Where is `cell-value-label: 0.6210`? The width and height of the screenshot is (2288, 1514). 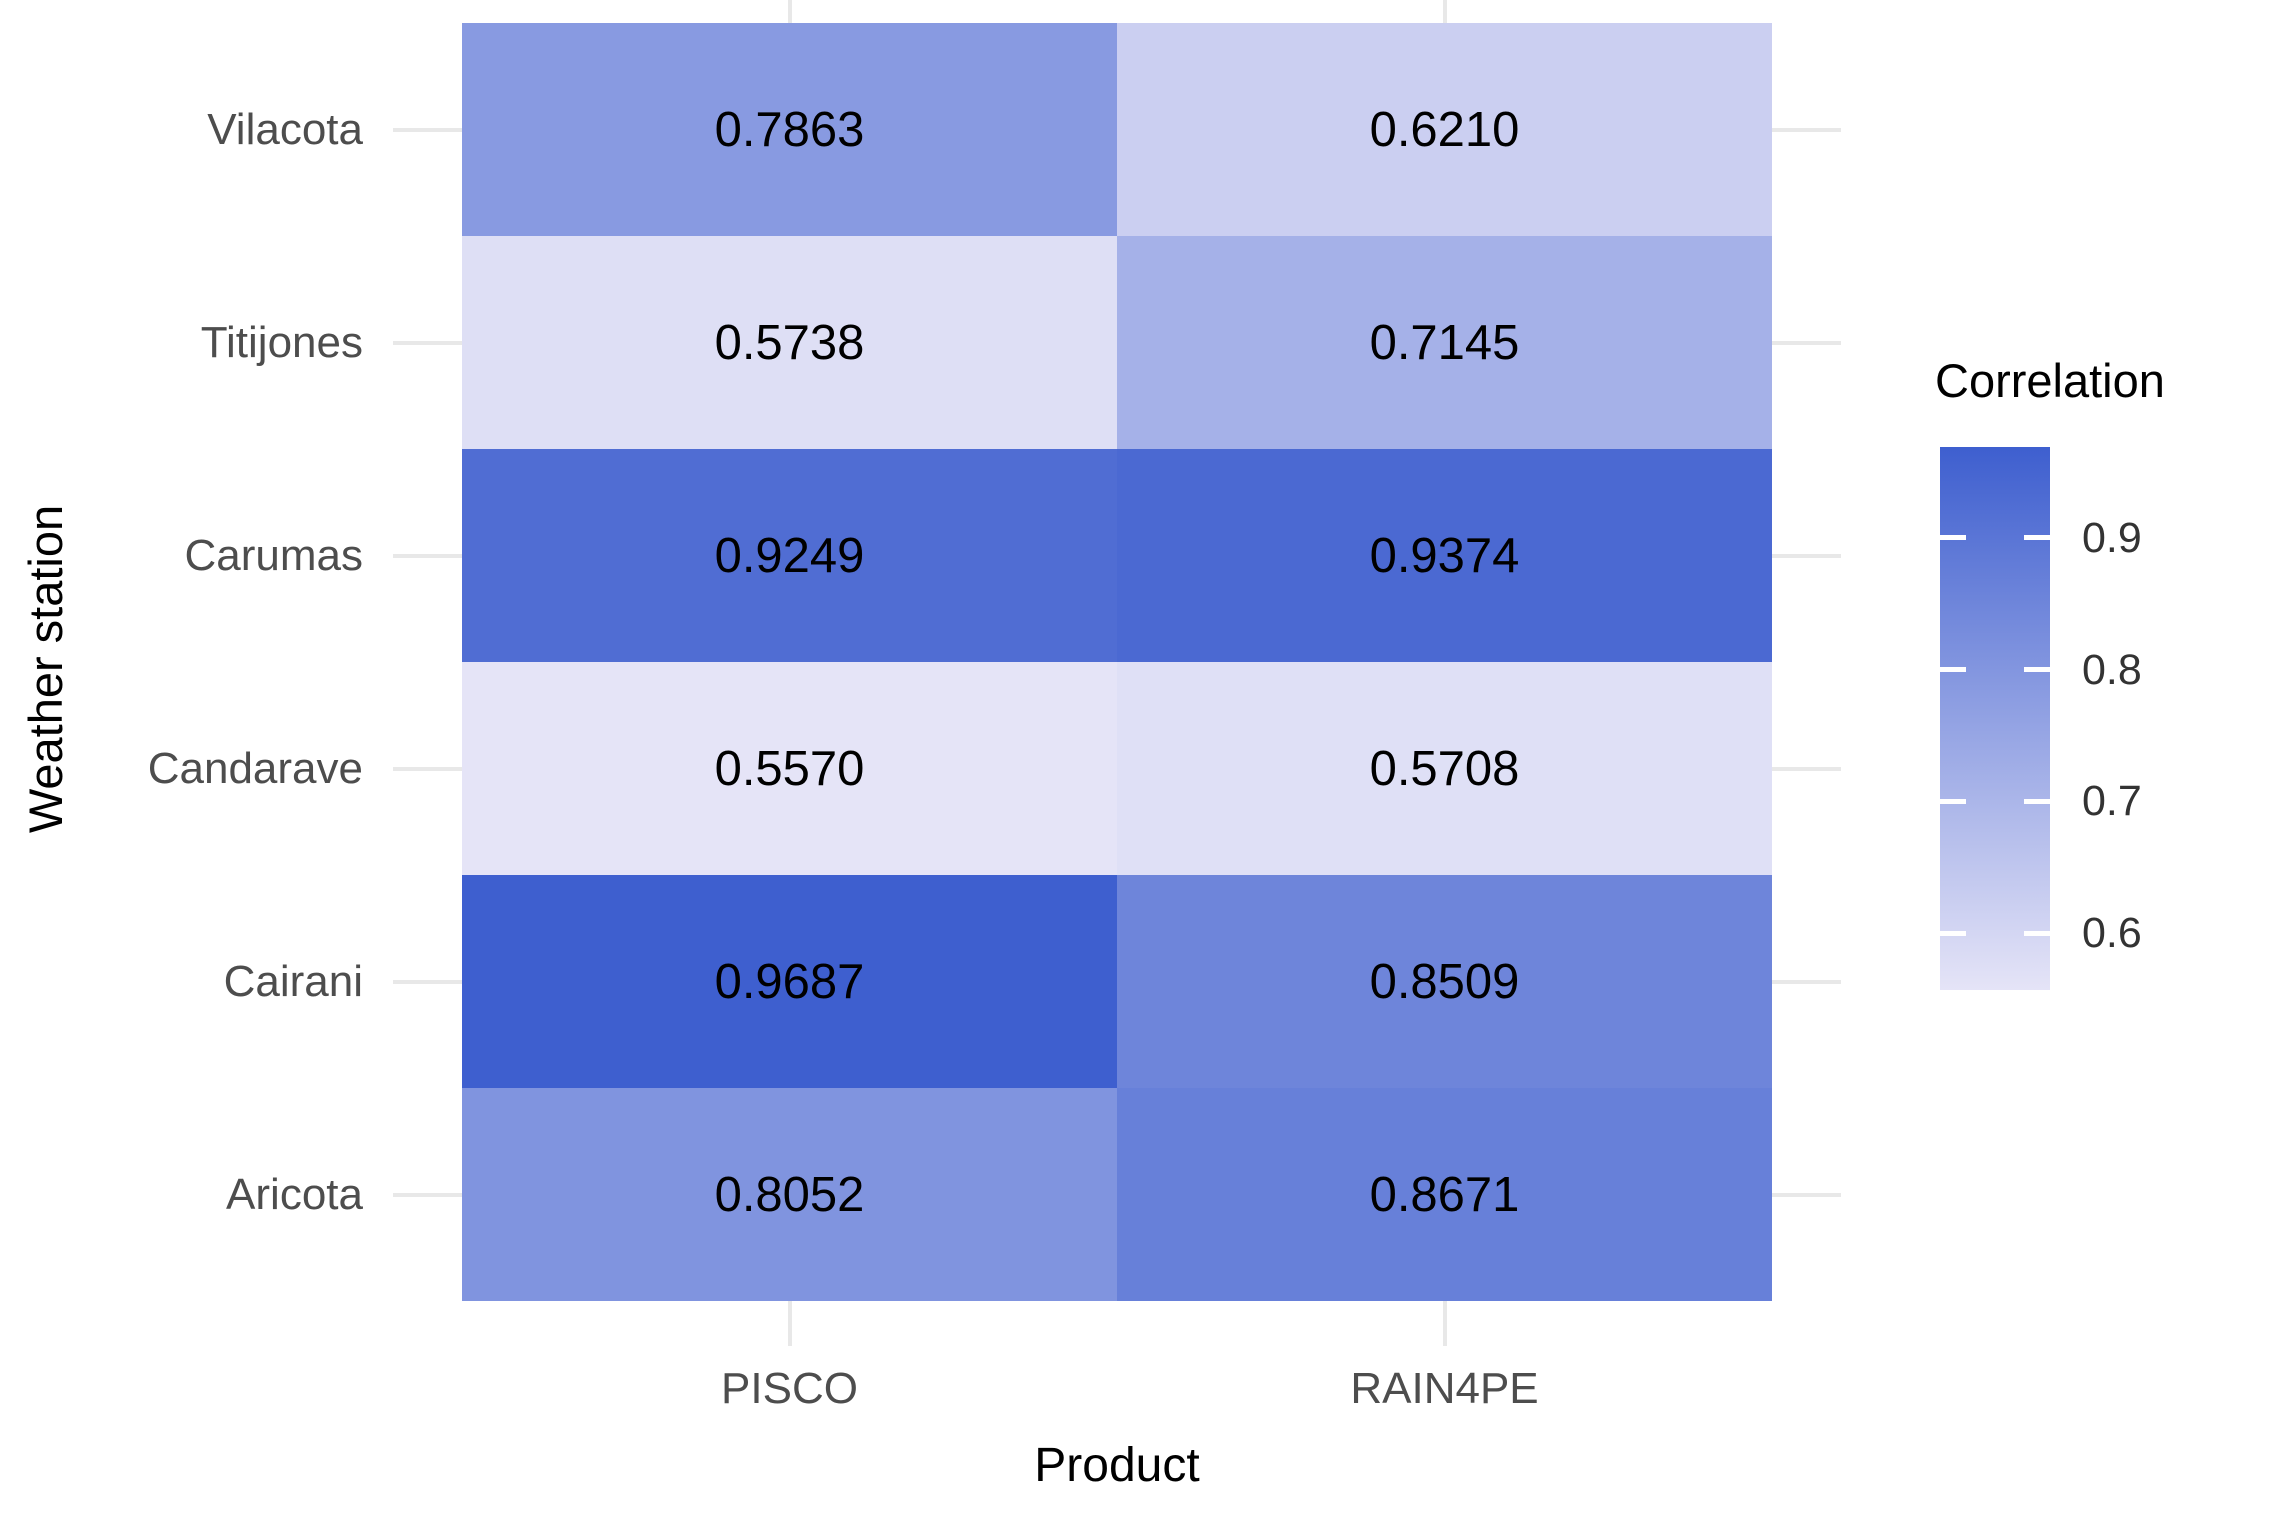 cell-value-label: 0.6210 is located at coordinates (1444, 129).